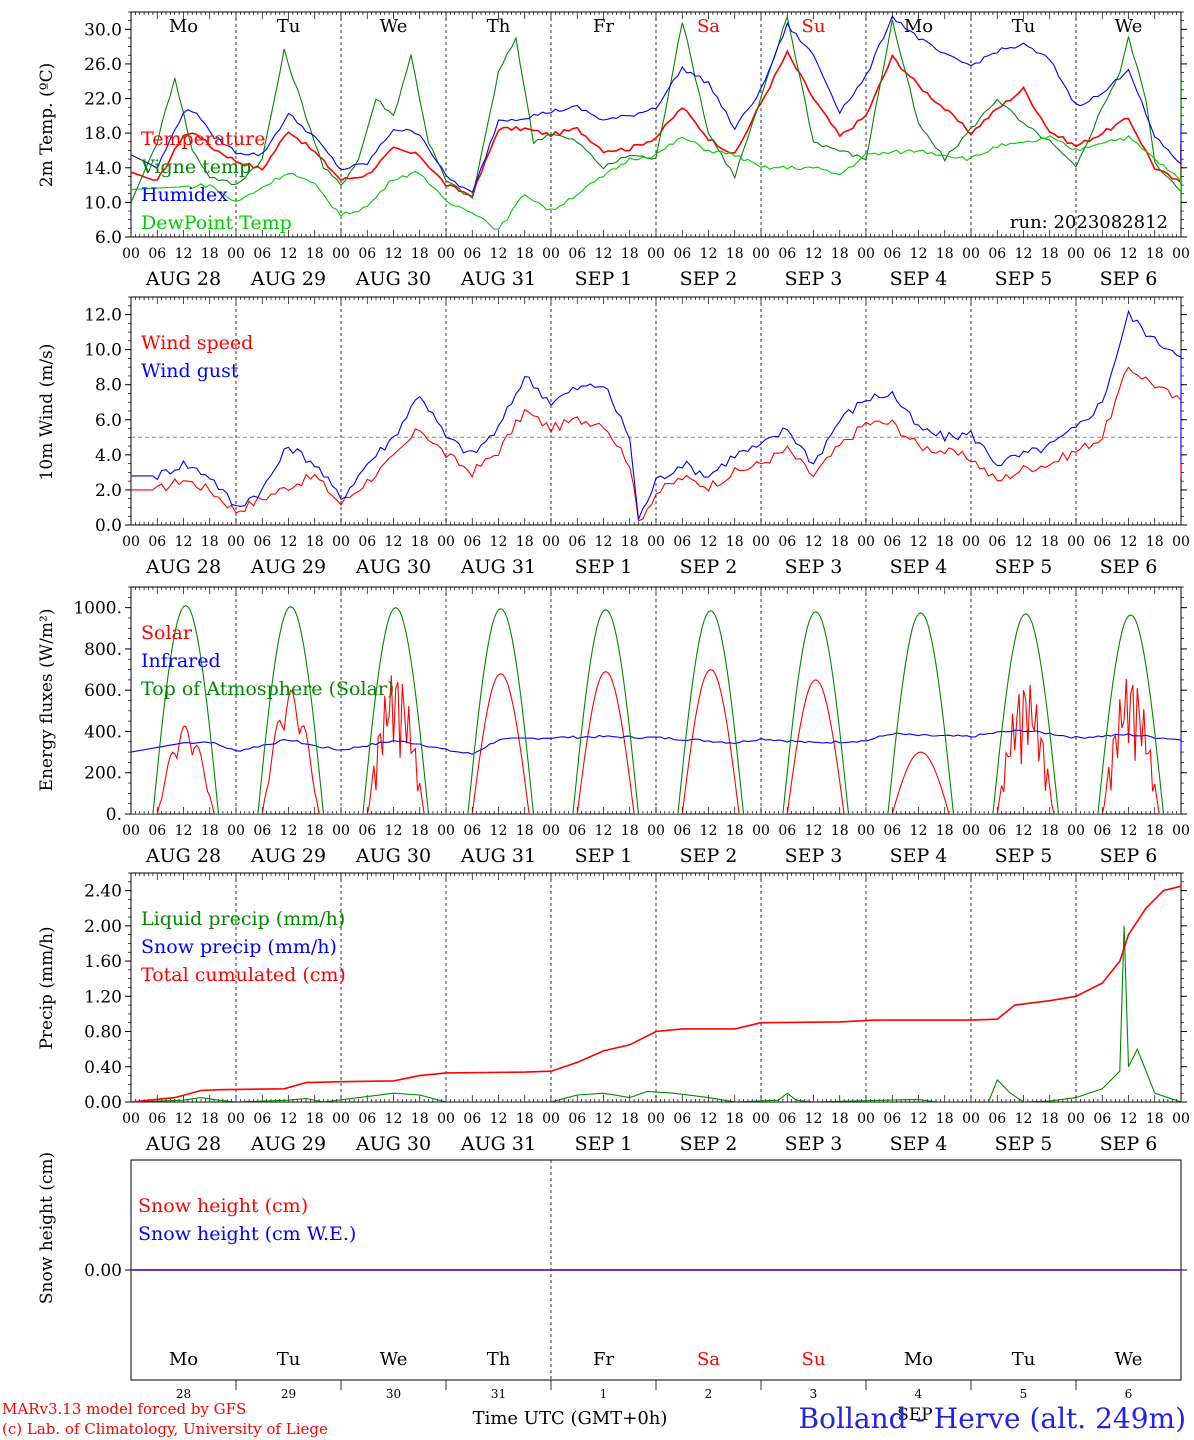 The height and width of the screenshot is (1440, 1194). Describe the element at coordinates (288, 1144) in the screenshot. I see `date-label: AUG 29` at that location.